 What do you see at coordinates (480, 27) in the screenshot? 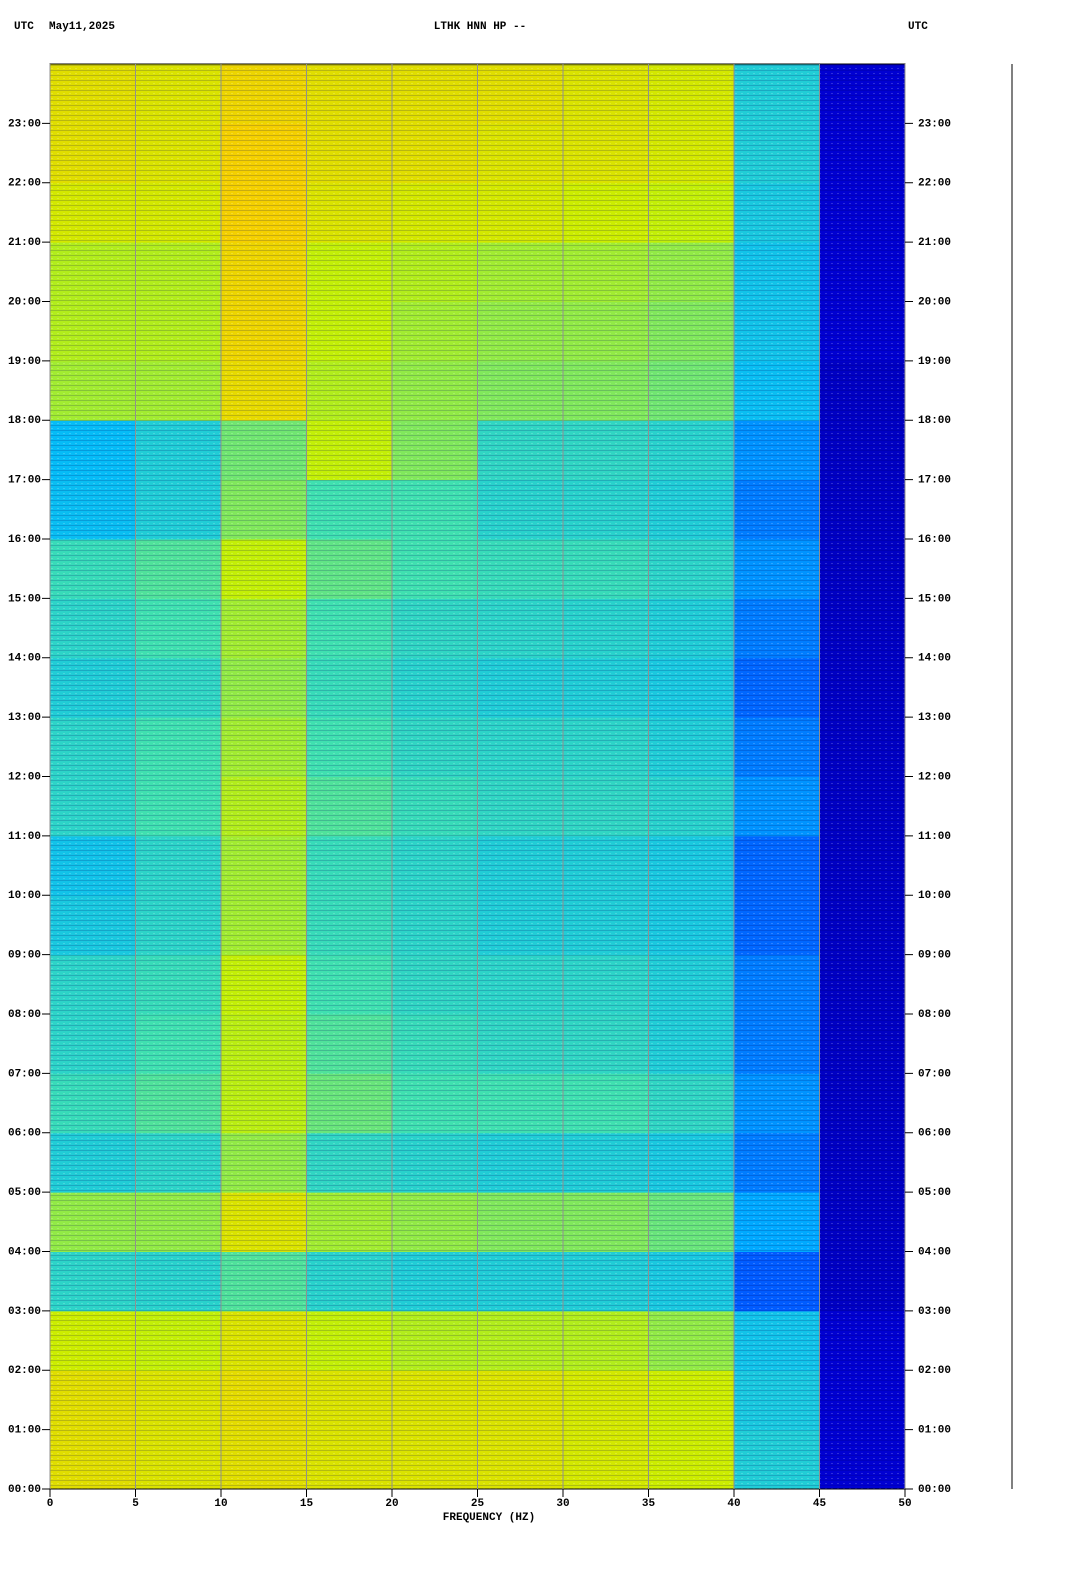
I see `chart-title: LTHK HNN HP --` at bounding box center [480, 27].